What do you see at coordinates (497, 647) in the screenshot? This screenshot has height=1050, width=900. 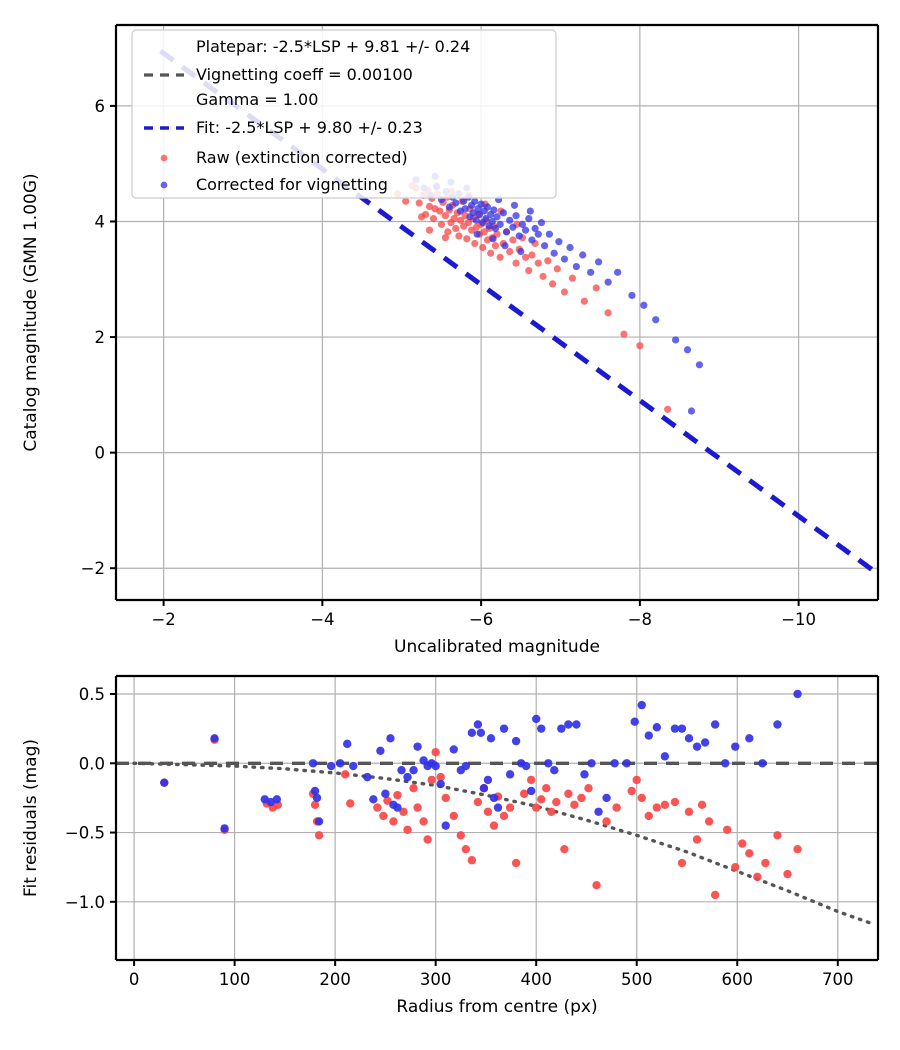 I see `top-xaxis-label: Uncalibrated magnitude` at bounding box center [497, 647].